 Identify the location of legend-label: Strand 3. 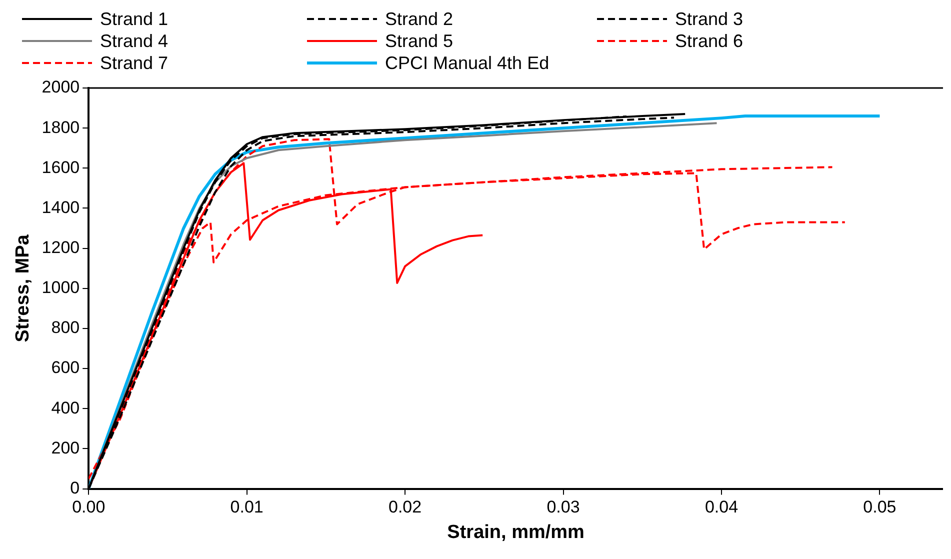
(709, 19).